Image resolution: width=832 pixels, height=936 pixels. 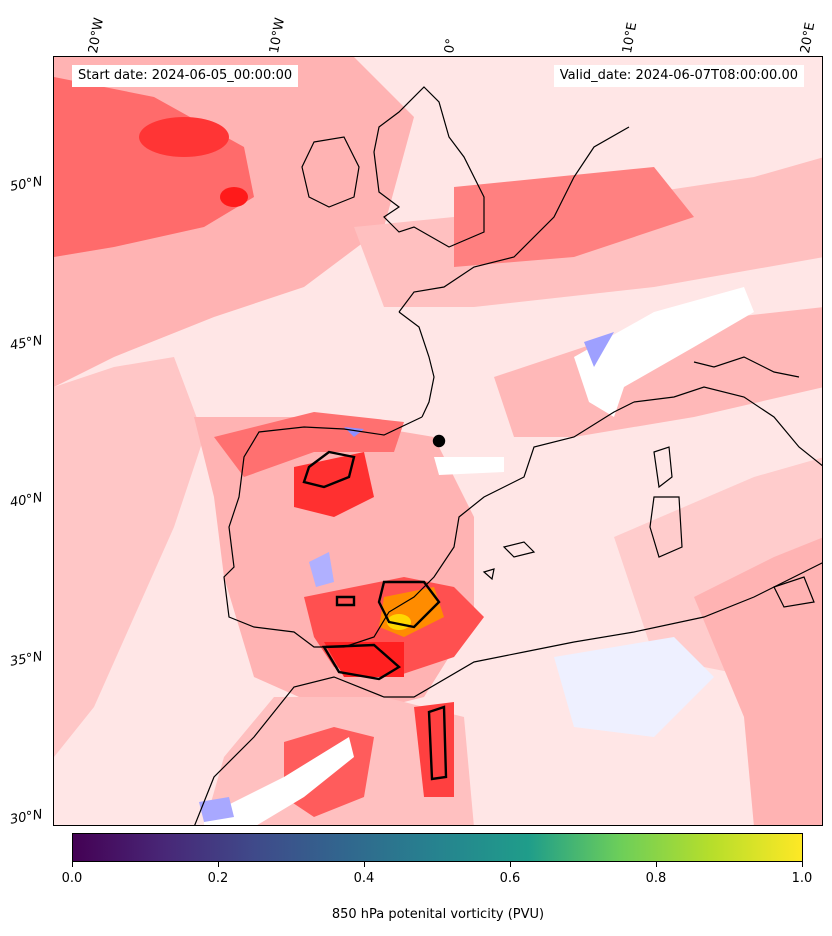 I want to click on lat-label-50n: 50°N, so click(x=26, y=184).